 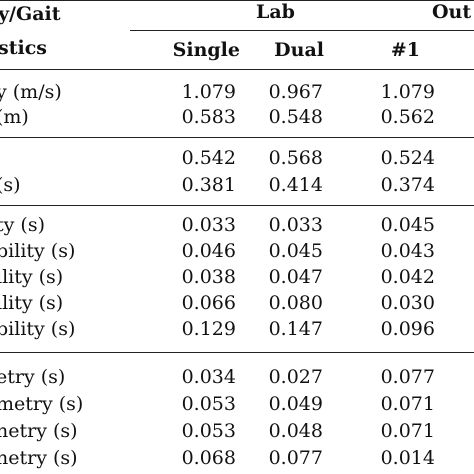 I want to click on row-header-line-2: stics, so click(x=23, y=48).